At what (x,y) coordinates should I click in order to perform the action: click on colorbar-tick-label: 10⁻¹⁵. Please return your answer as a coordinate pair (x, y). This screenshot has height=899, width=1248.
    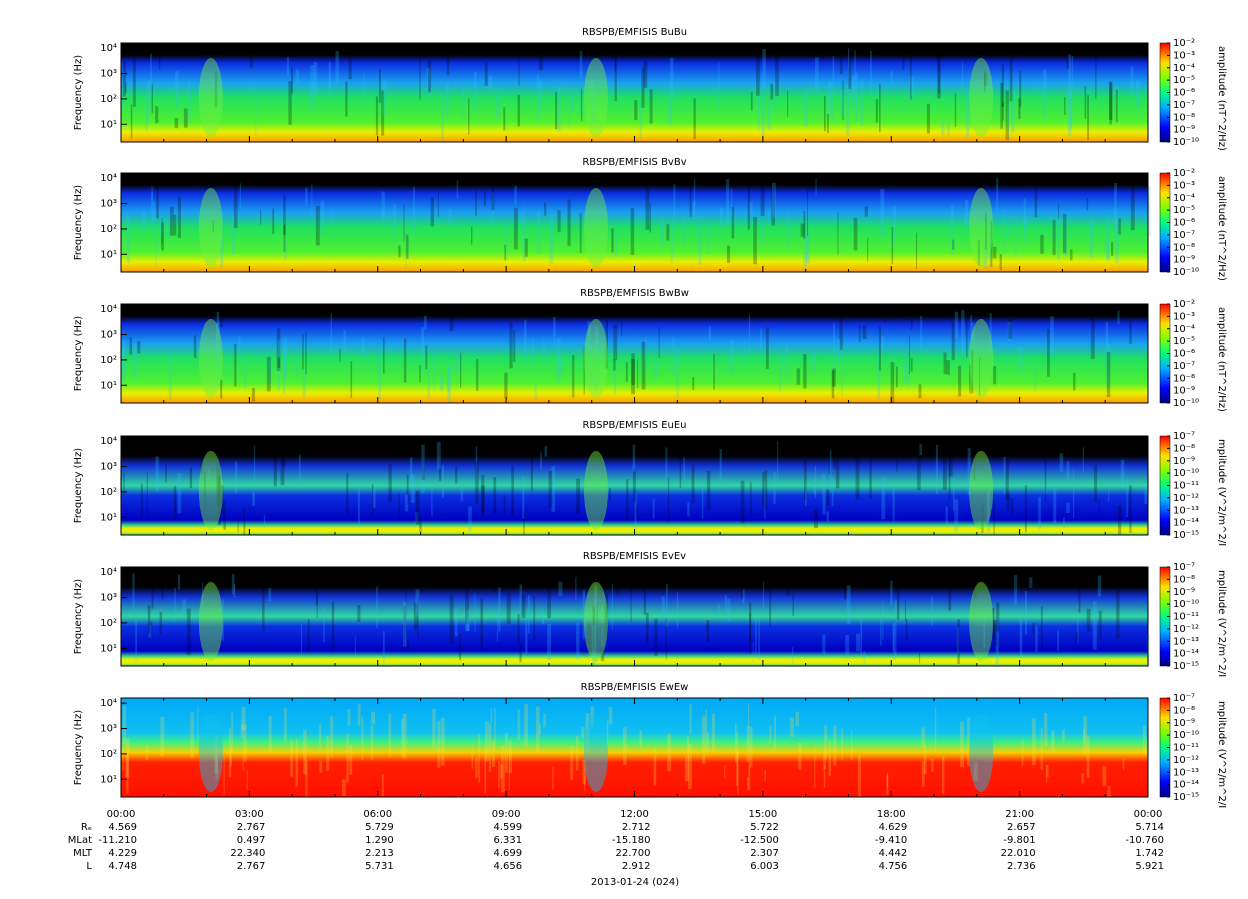
    Looking at the image, I should click on (1186, 666).